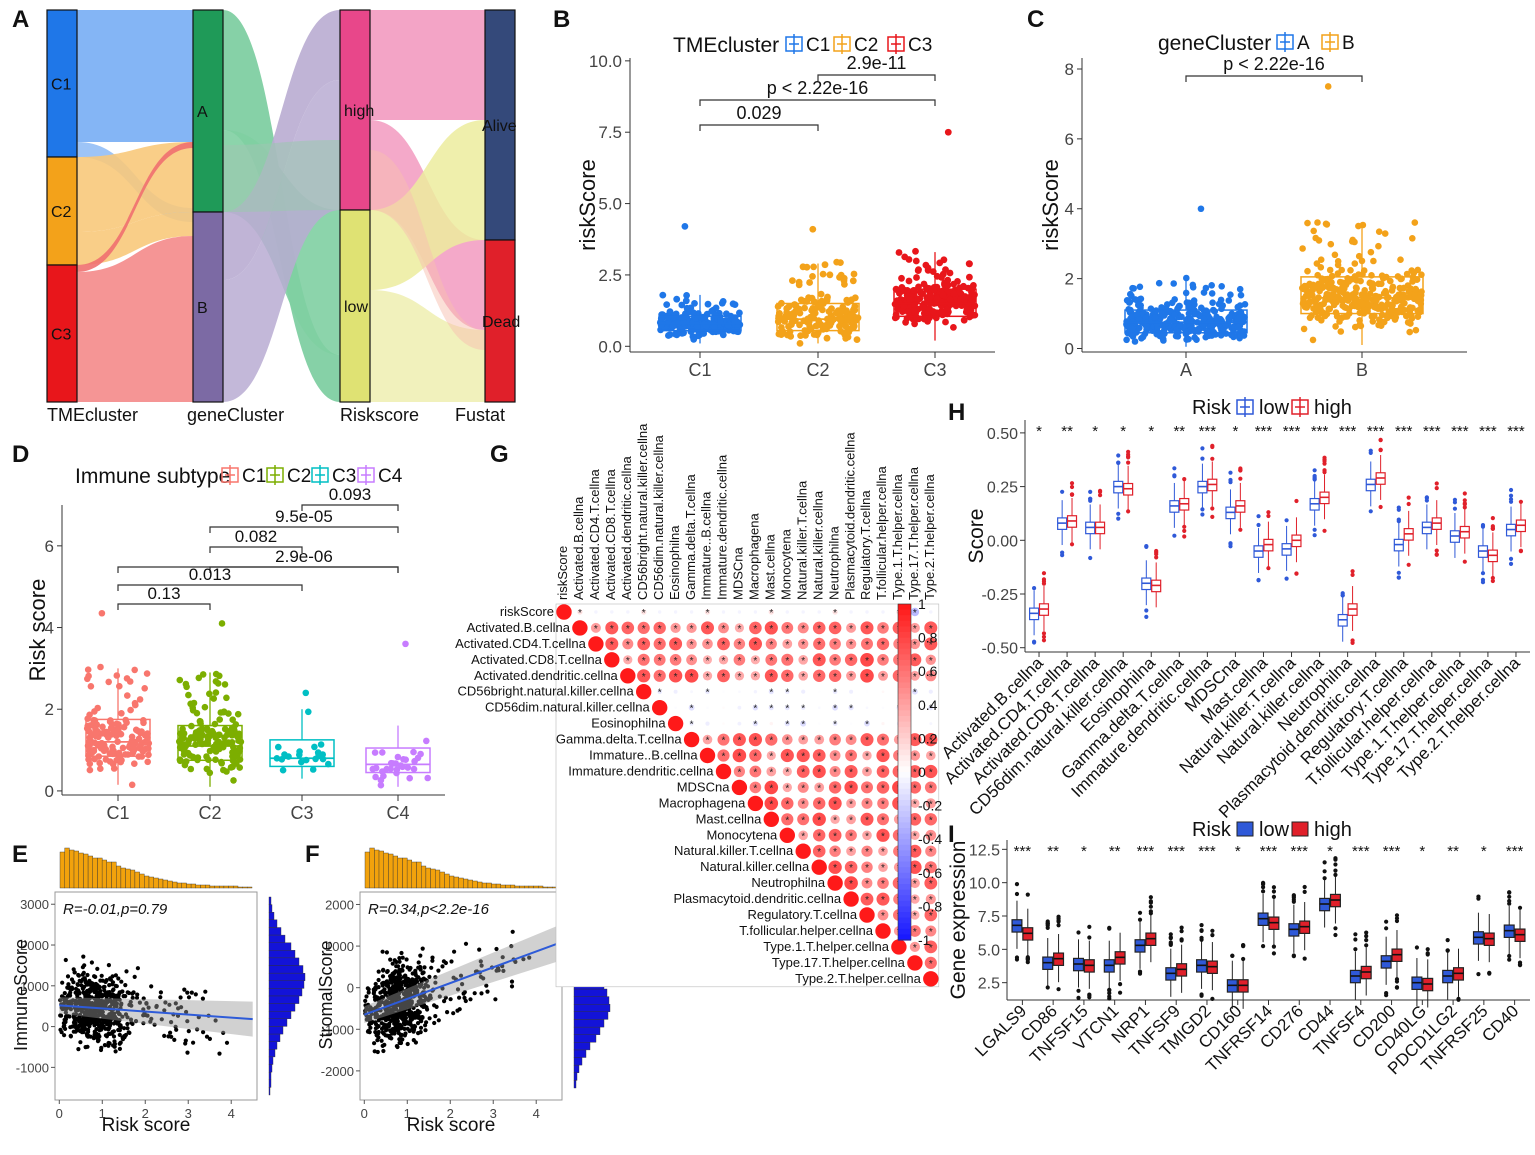 This screenshot has height=1155, width=1535. Describe the element at coordinates (135, 207) in the screenshot. I see `sankey-flow` at that location.